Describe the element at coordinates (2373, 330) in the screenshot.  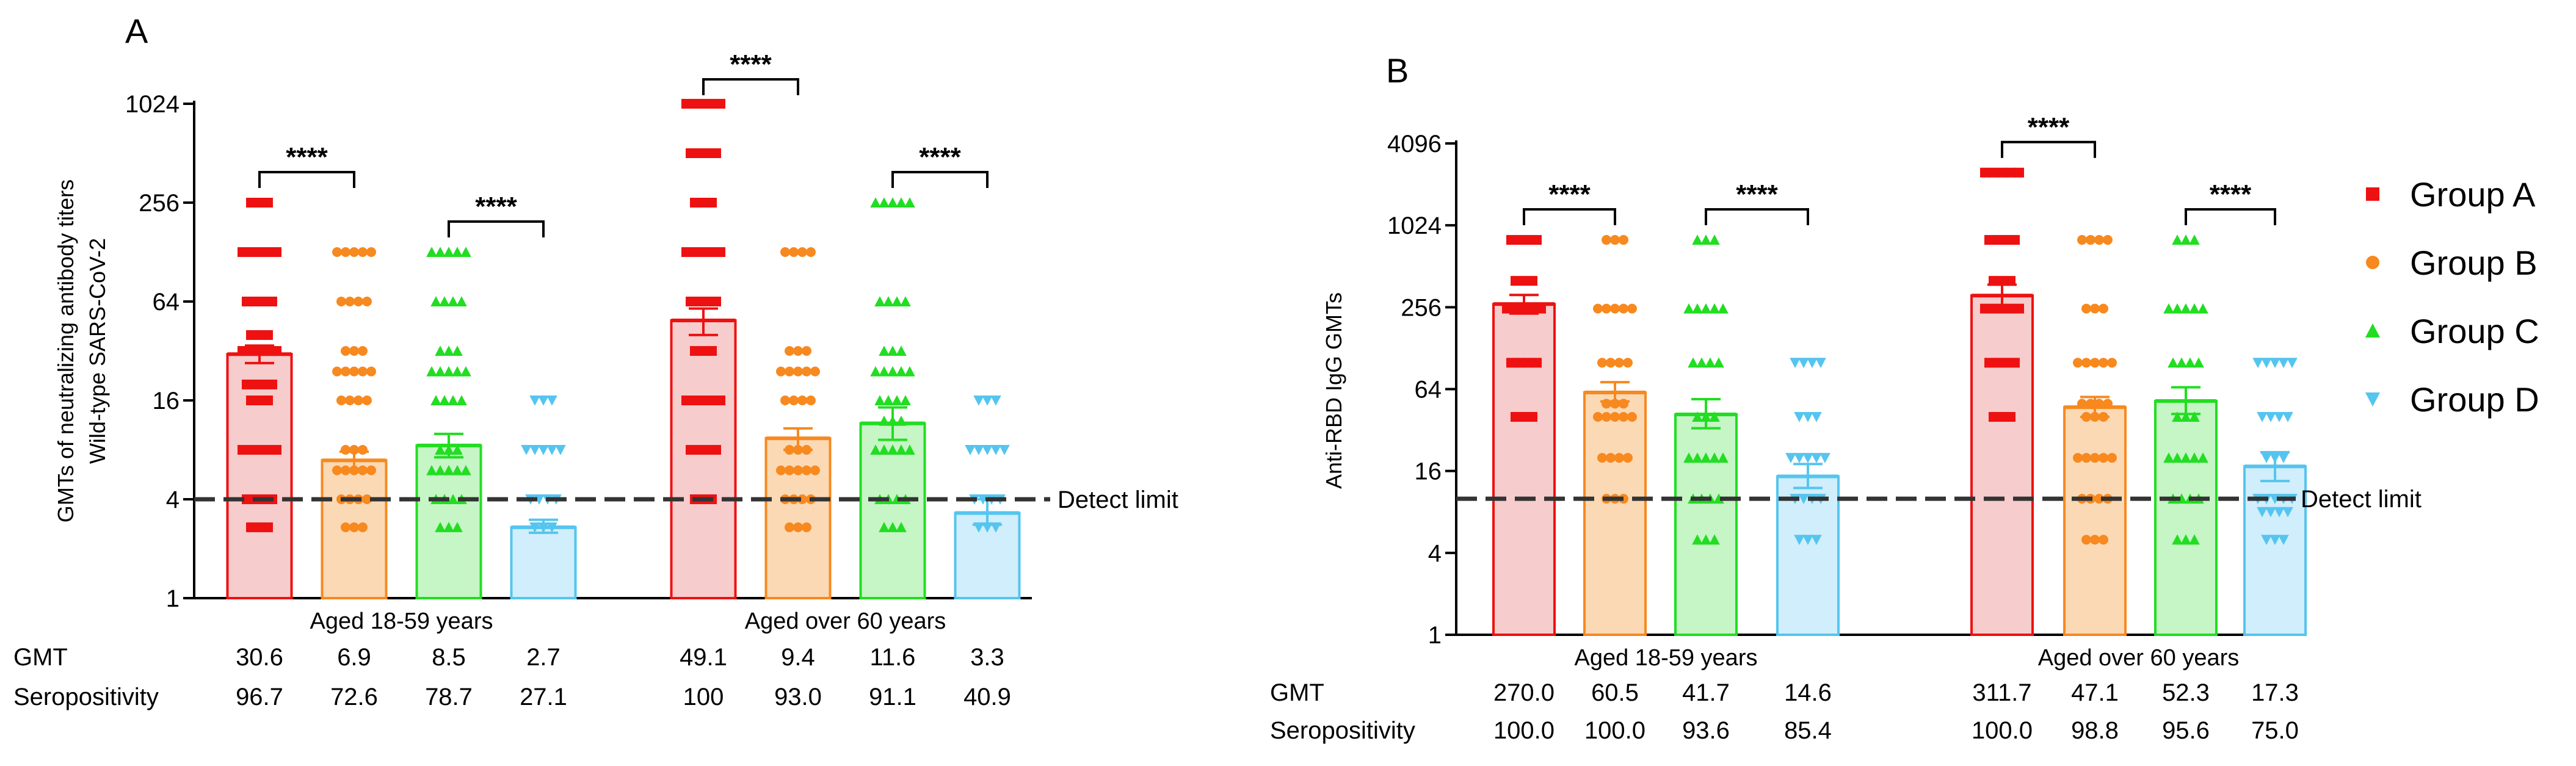
I see `legend-marker` at that location.